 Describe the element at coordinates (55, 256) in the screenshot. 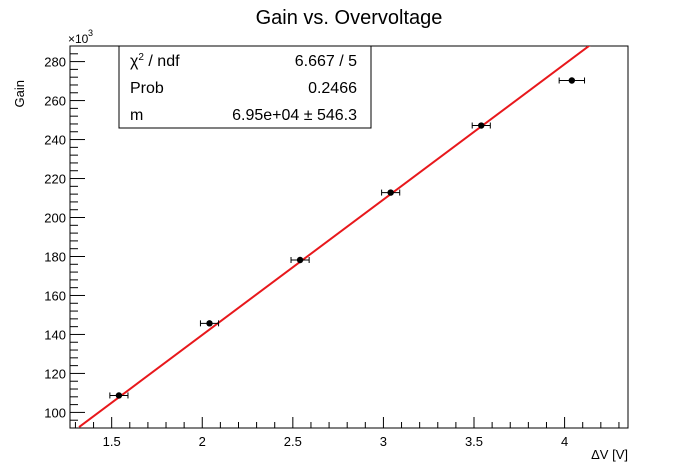

I see `y-tick-label: 180` at that location.